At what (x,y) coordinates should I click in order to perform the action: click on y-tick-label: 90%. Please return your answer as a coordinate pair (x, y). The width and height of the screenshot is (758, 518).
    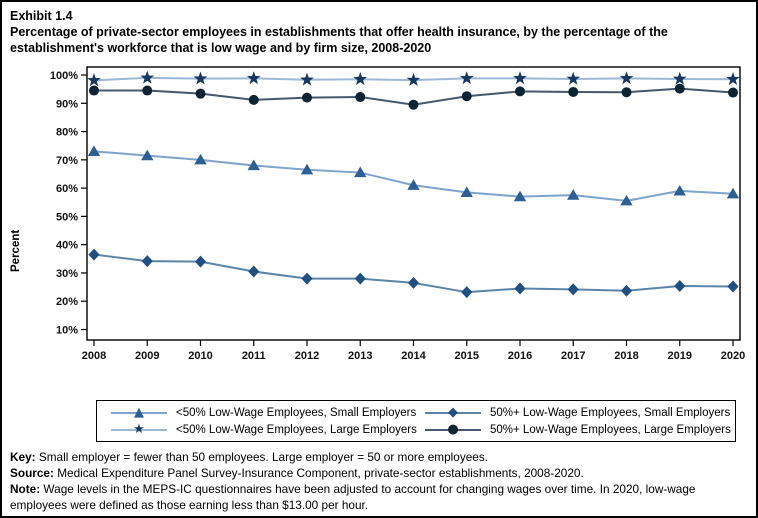
    Looking at the image, I should click on (67, 104).